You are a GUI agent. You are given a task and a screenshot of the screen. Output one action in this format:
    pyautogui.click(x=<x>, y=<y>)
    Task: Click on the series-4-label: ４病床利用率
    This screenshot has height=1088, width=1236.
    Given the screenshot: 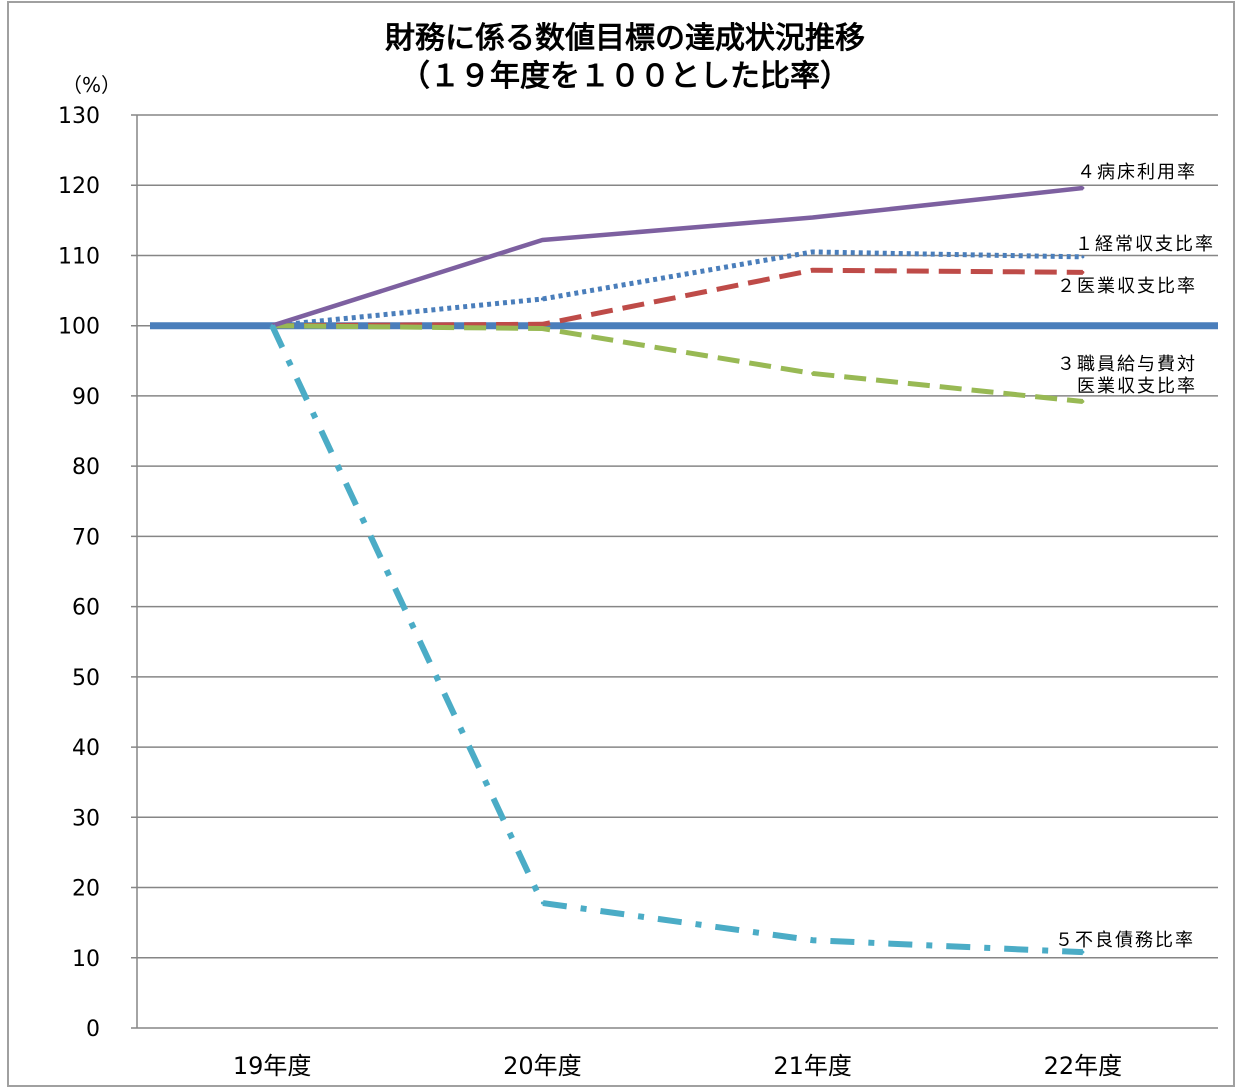 What is the action you would take?
    pyautogui.click(x=1137, y=172)
    